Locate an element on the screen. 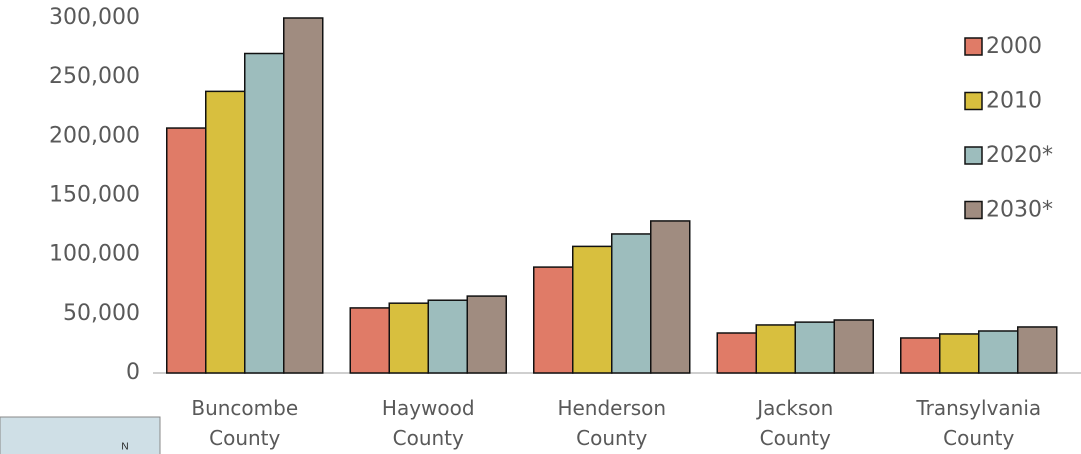 The width and height of the screenshot is (1081, 454). legend-label: 2020* is located at coordinates (1019, 155).